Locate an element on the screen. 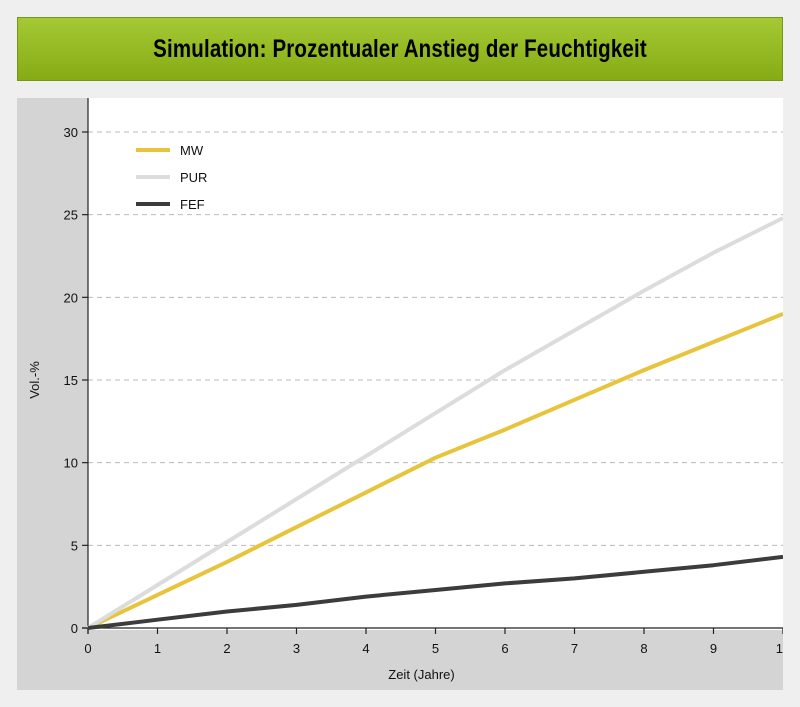 The width and height of the screenshot is (800, 707). x-tick-label-7: 7 is located at coordinates (574, 648).